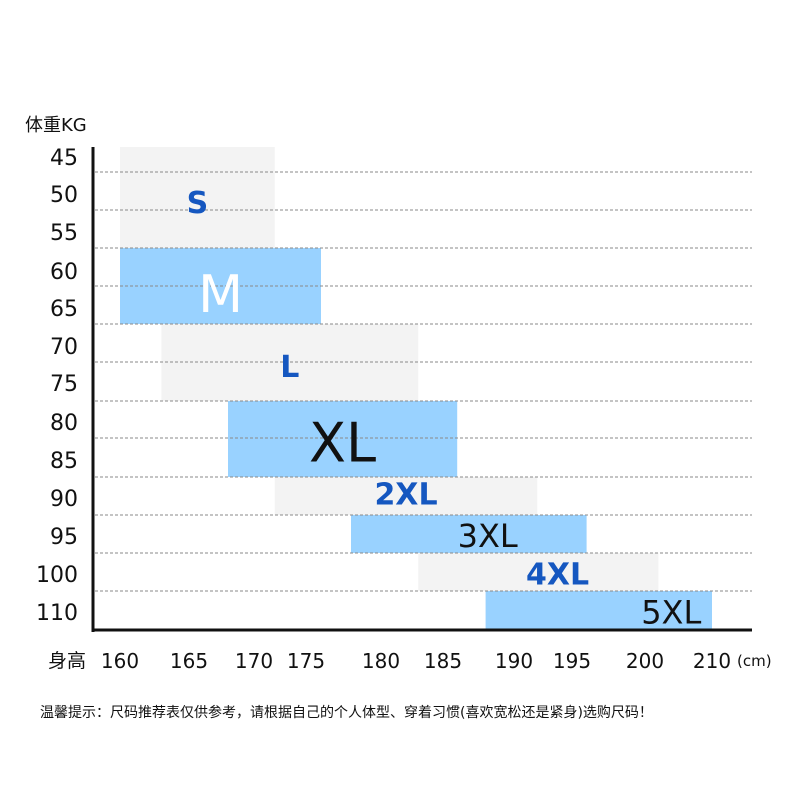  I want to click on y-tick-label: 100, so click(57, 575).